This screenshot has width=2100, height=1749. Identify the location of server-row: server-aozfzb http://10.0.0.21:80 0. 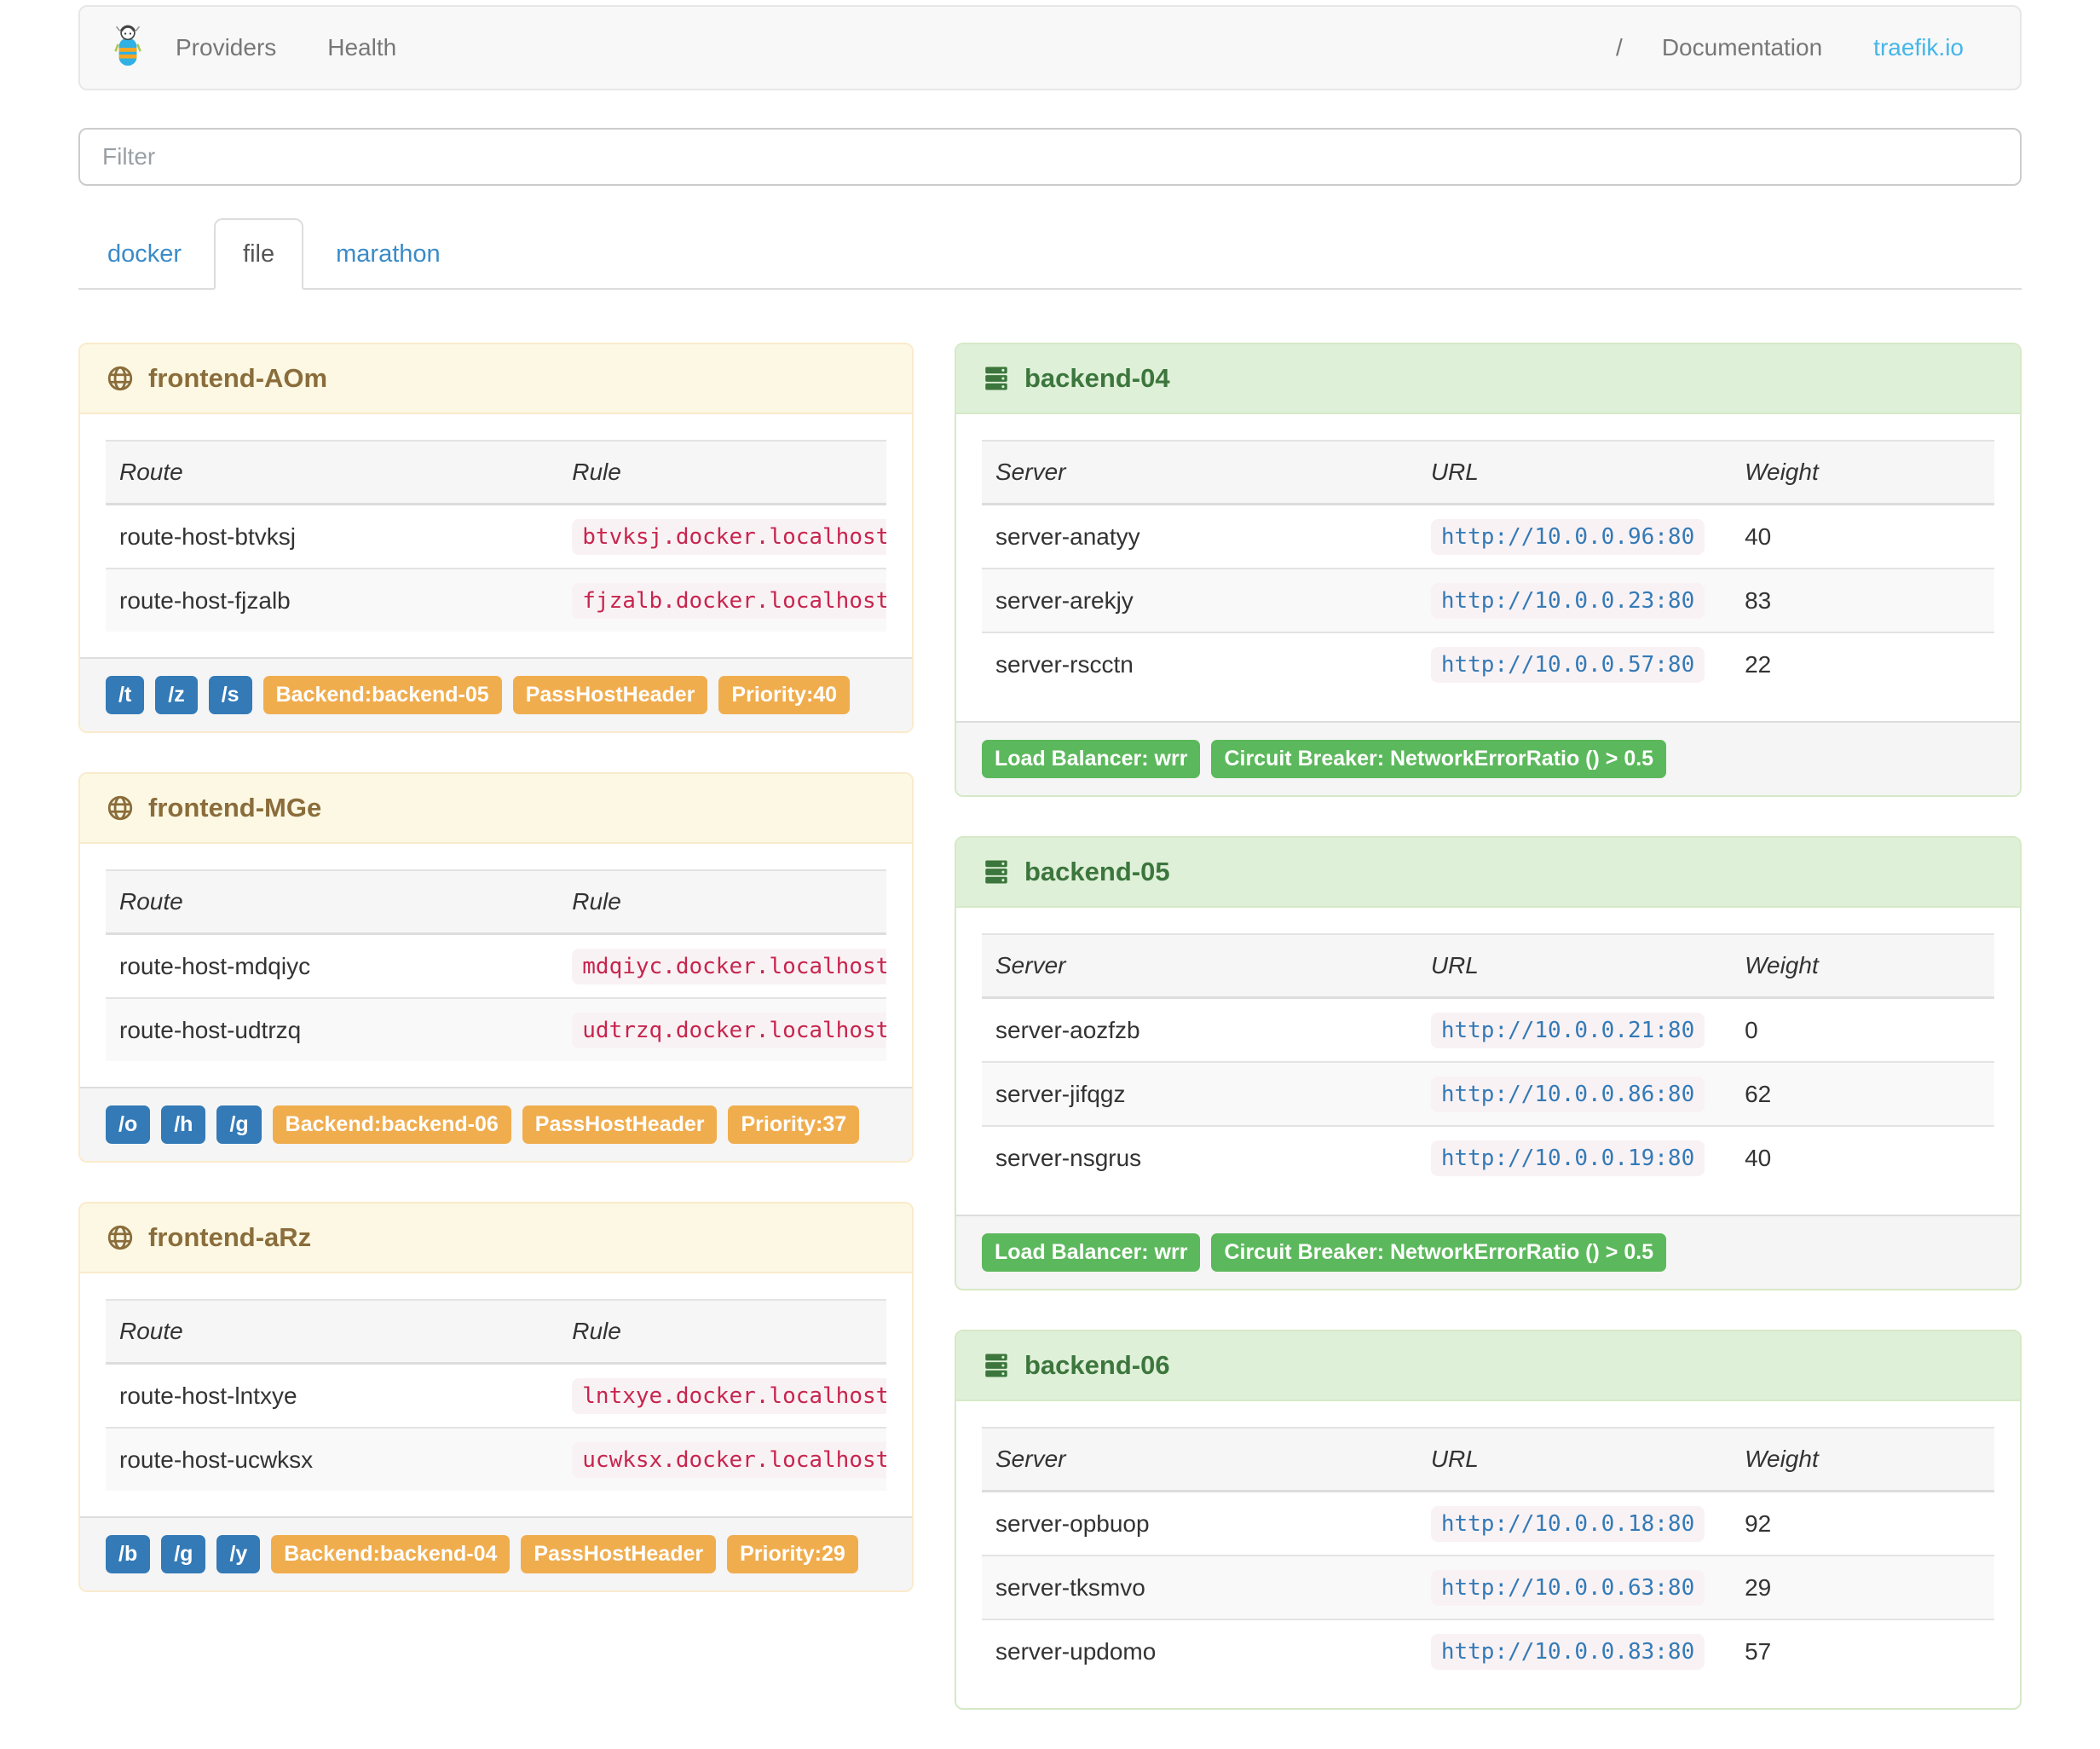
(1488, 1029).